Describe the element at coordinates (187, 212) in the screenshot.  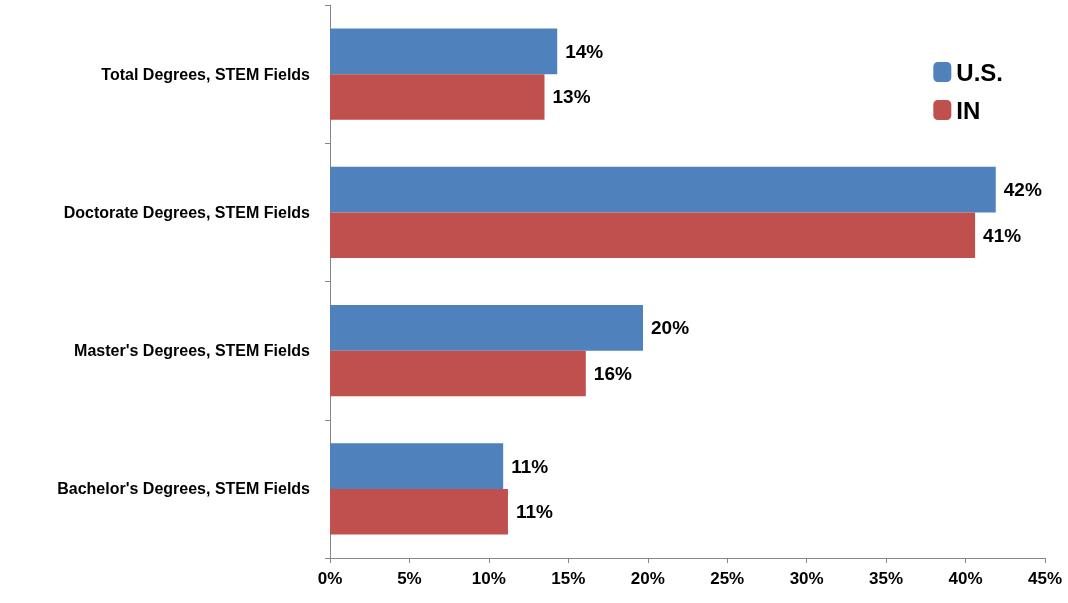
I see `y-tick-label: Doctorate Degrees, STEM Fields` at that location.